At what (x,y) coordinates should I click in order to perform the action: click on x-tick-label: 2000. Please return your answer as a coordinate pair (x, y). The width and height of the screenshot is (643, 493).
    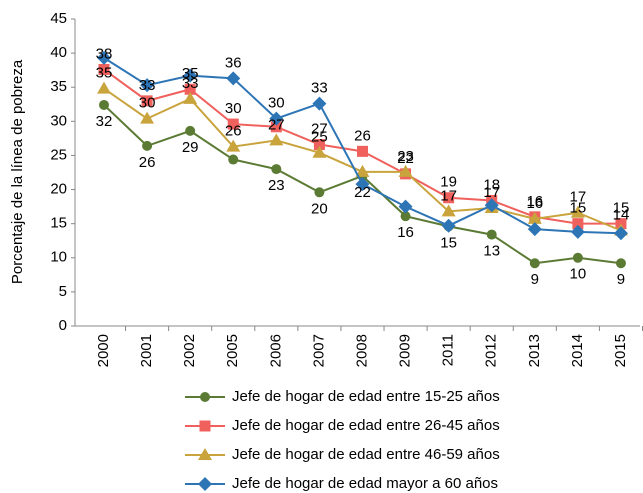
    Looking at the image, I should click on (103, 350).